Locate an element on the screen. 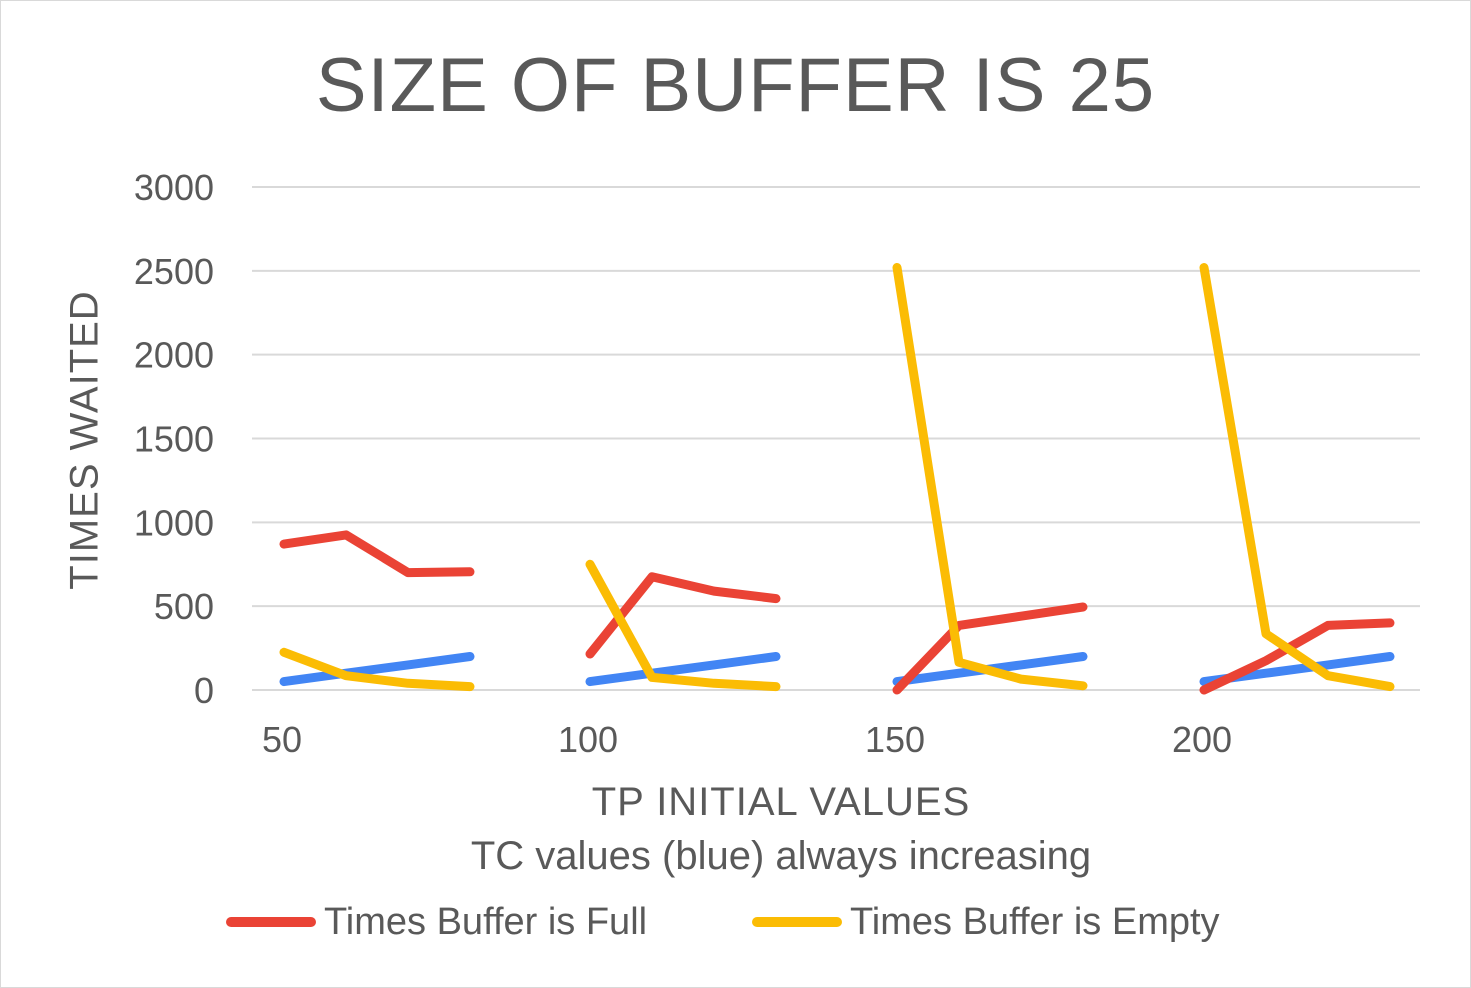 This screenshot has height=988, width=1471. legend-swatch-full is located at coordinates (271, 922).